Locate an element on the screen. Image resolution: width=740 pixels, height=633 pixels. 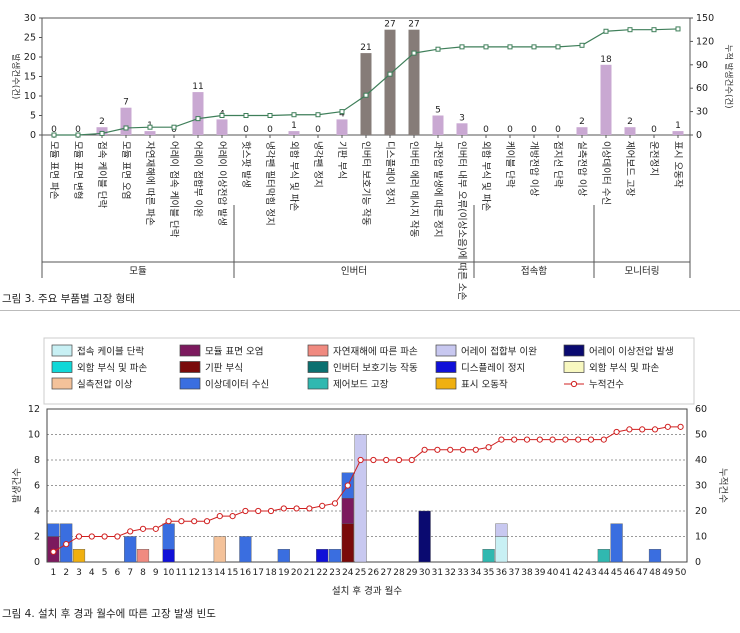
x-tick-label: 21 is located at coordinates (309, 573).